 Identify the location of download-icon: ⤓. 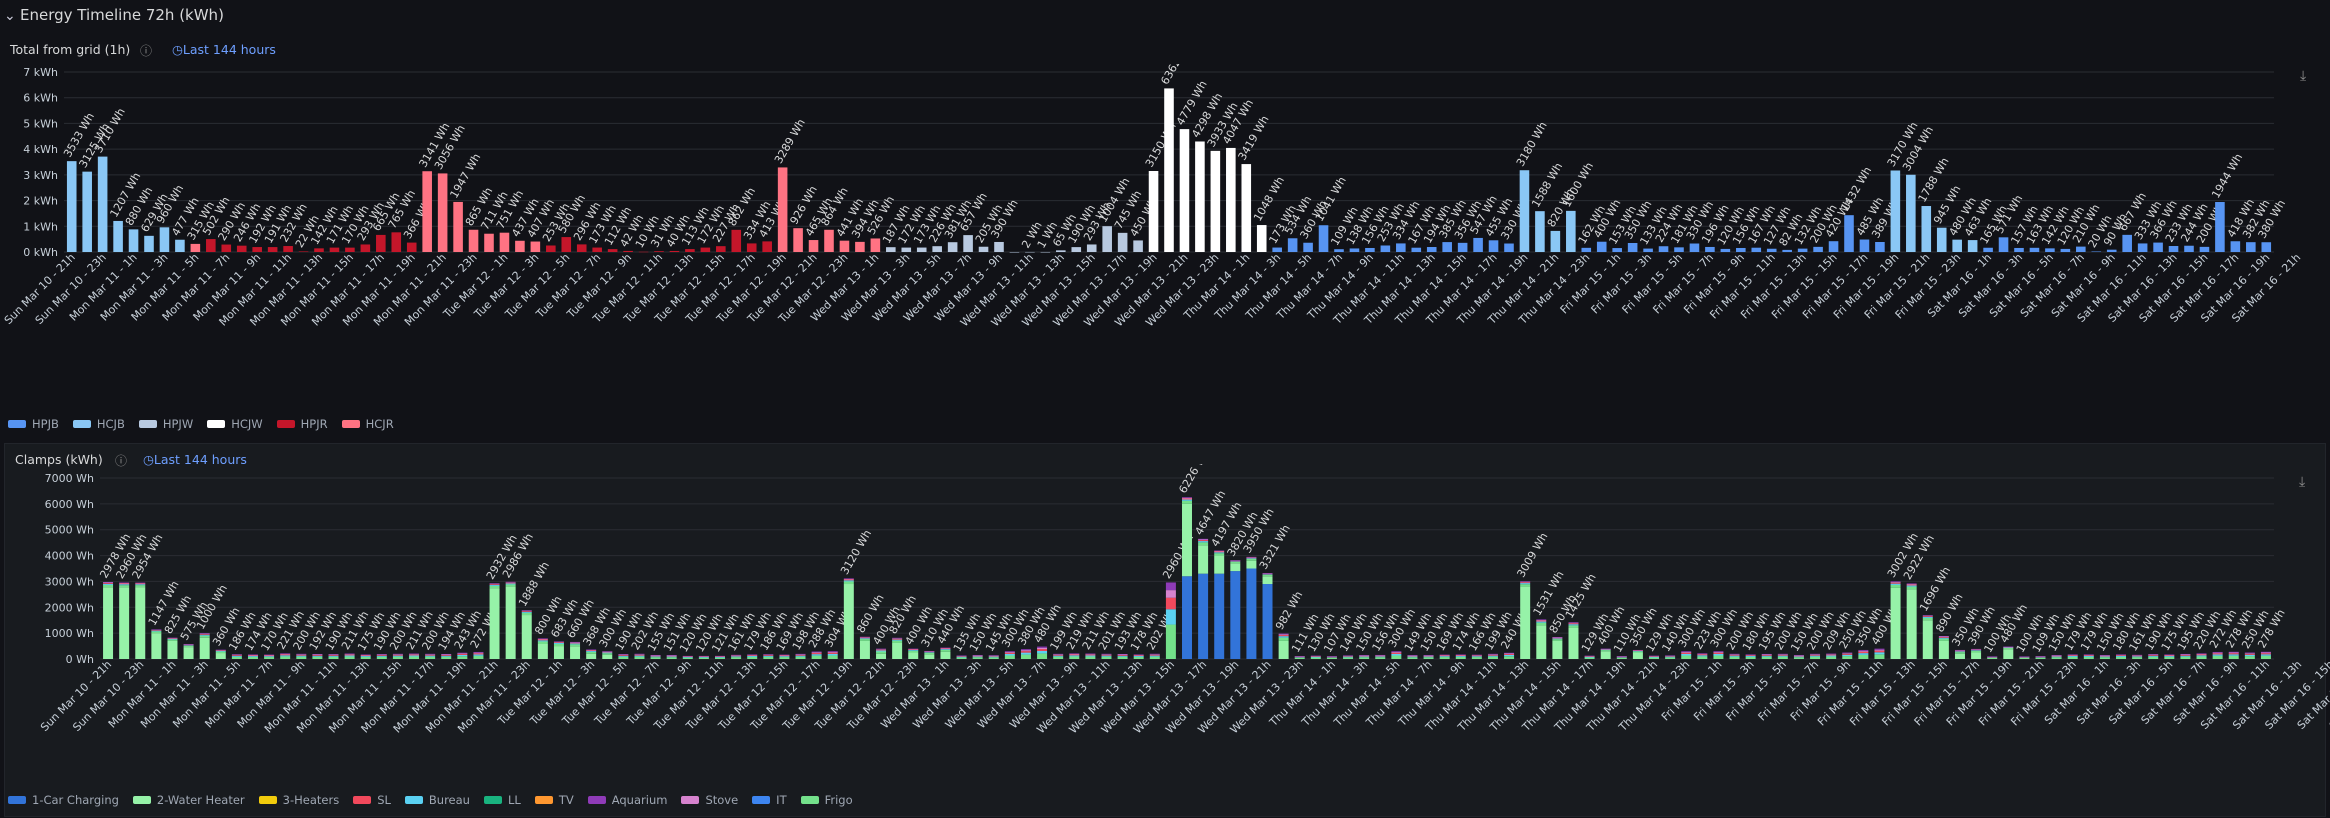
(2302, 482).